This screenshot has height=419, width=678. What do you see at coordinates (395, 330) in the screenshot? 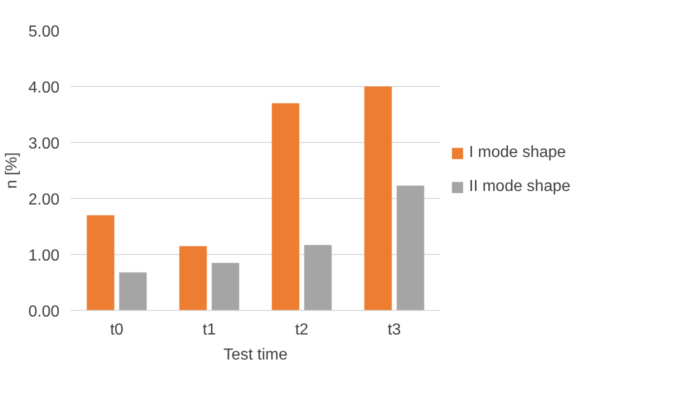
I see `x-tick-label: t3` at bounding box center [395, 330].